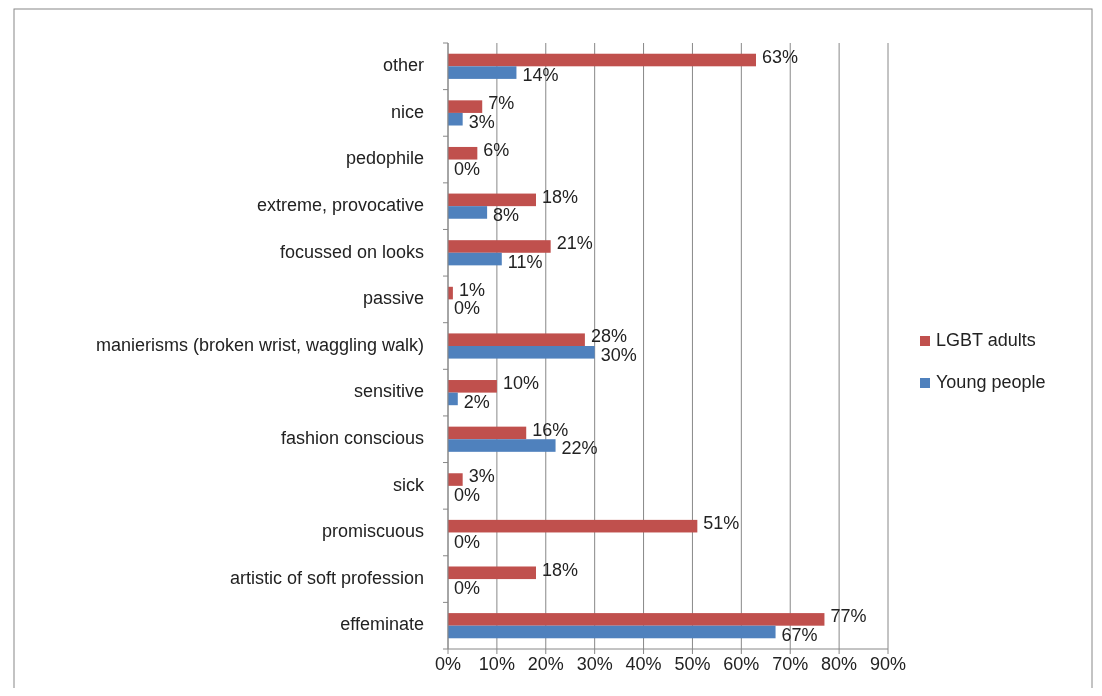 The width and height of the screenshot is (1102, 696). Describe the element at coordinates (496, 664) in the screenshot. I see `x-tick-label: 10%` at that location.